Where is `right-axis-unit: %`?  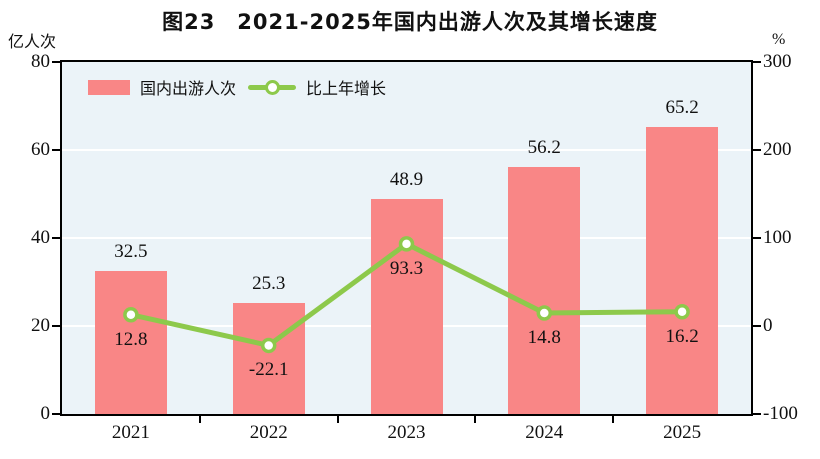
right-axis-unit: % is located at coordinates (779, 39).